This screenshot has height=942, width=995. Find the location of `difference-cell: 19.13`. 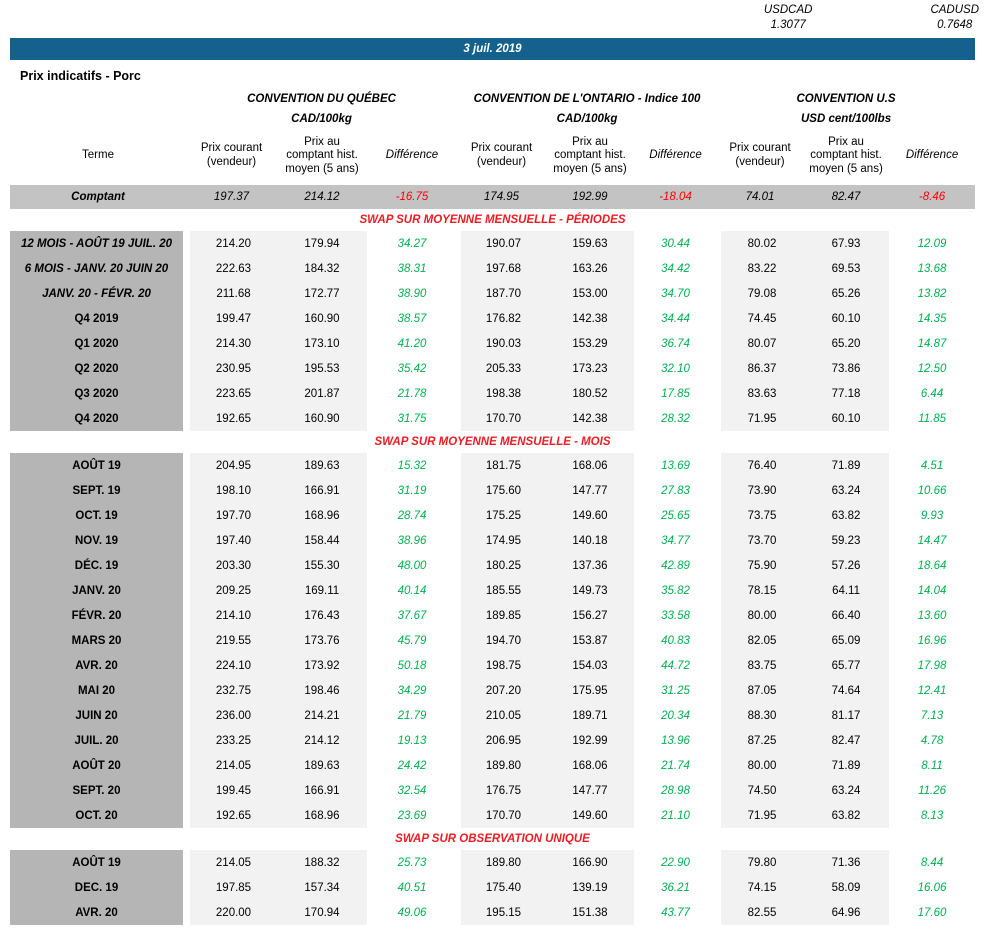

difference-cell: 19.13 is located at coordinates (412, 740).